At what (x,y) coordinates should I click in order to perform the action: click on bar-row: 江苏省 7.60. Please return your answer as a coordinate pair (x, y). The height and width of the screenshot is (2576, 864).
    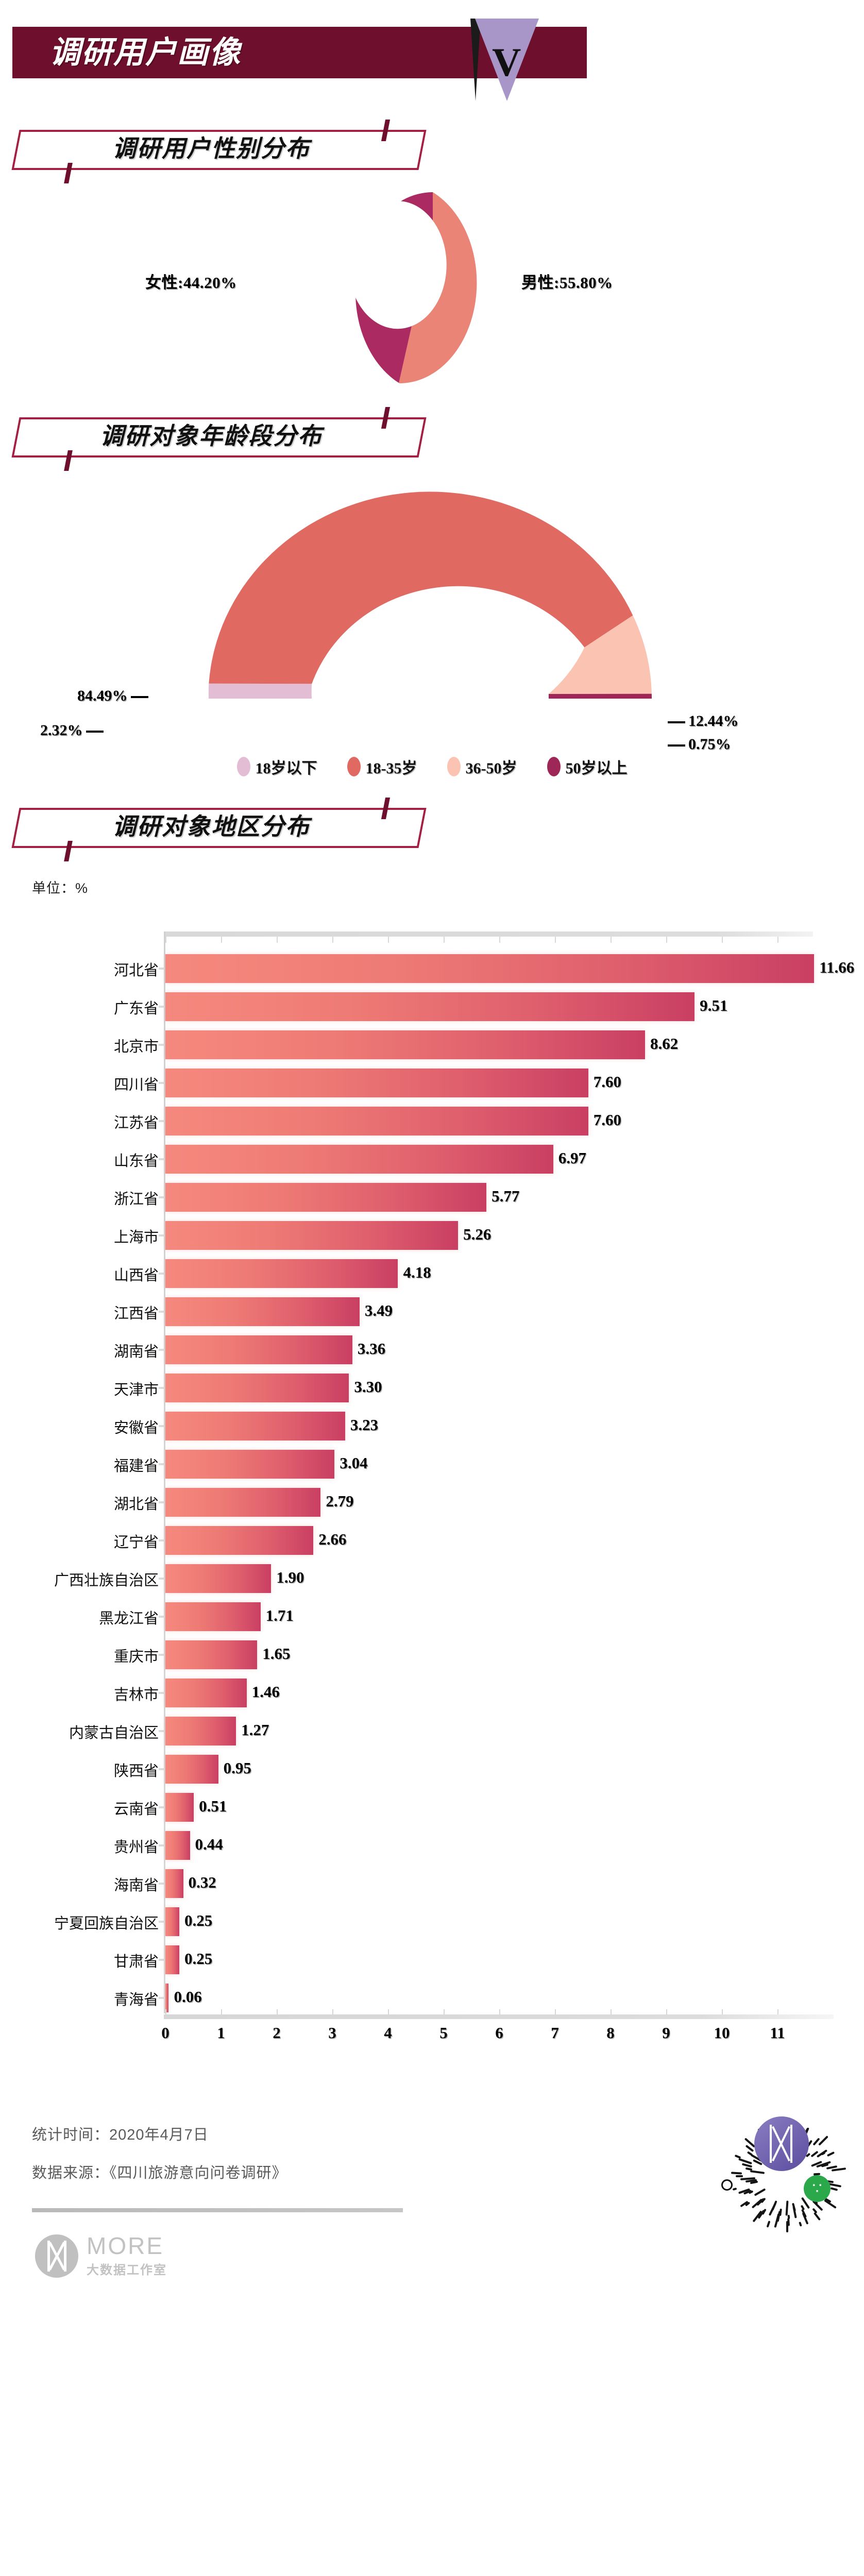
    Looking at the image, I should click on (432, 1121).